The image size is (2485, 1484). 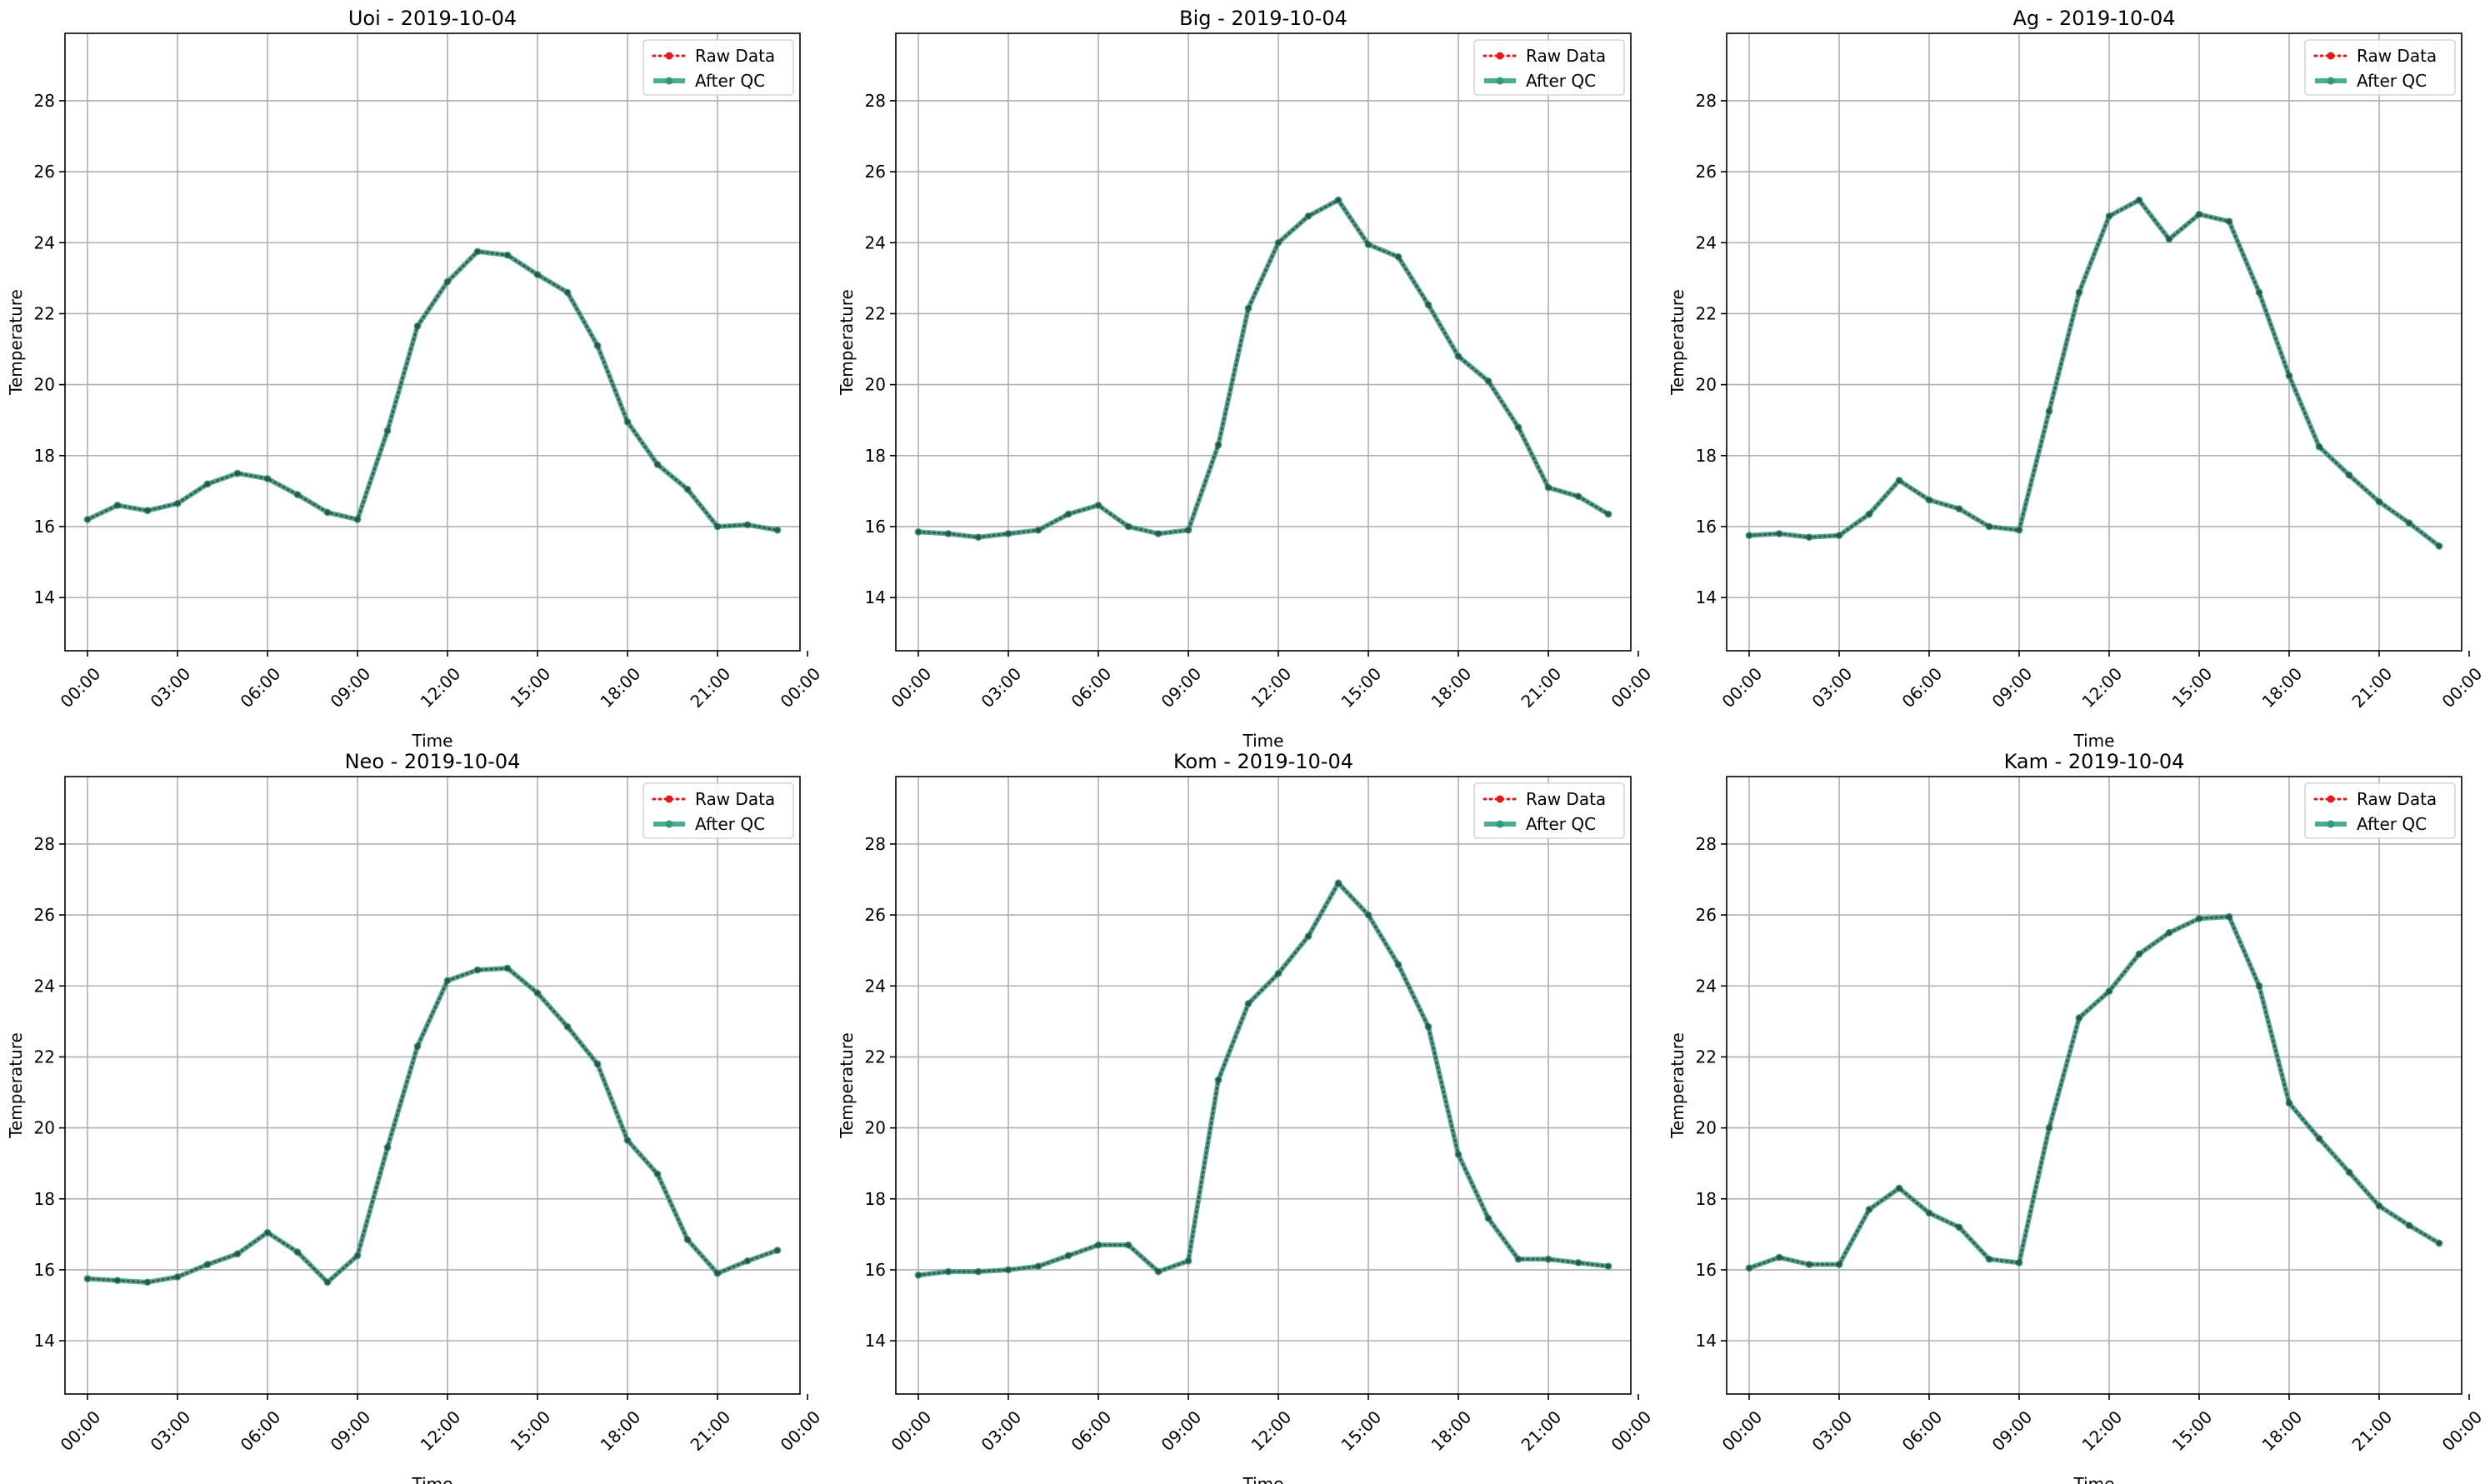 I want to click on x-tick-label: 06:00, so click(x=1922, y=1431).